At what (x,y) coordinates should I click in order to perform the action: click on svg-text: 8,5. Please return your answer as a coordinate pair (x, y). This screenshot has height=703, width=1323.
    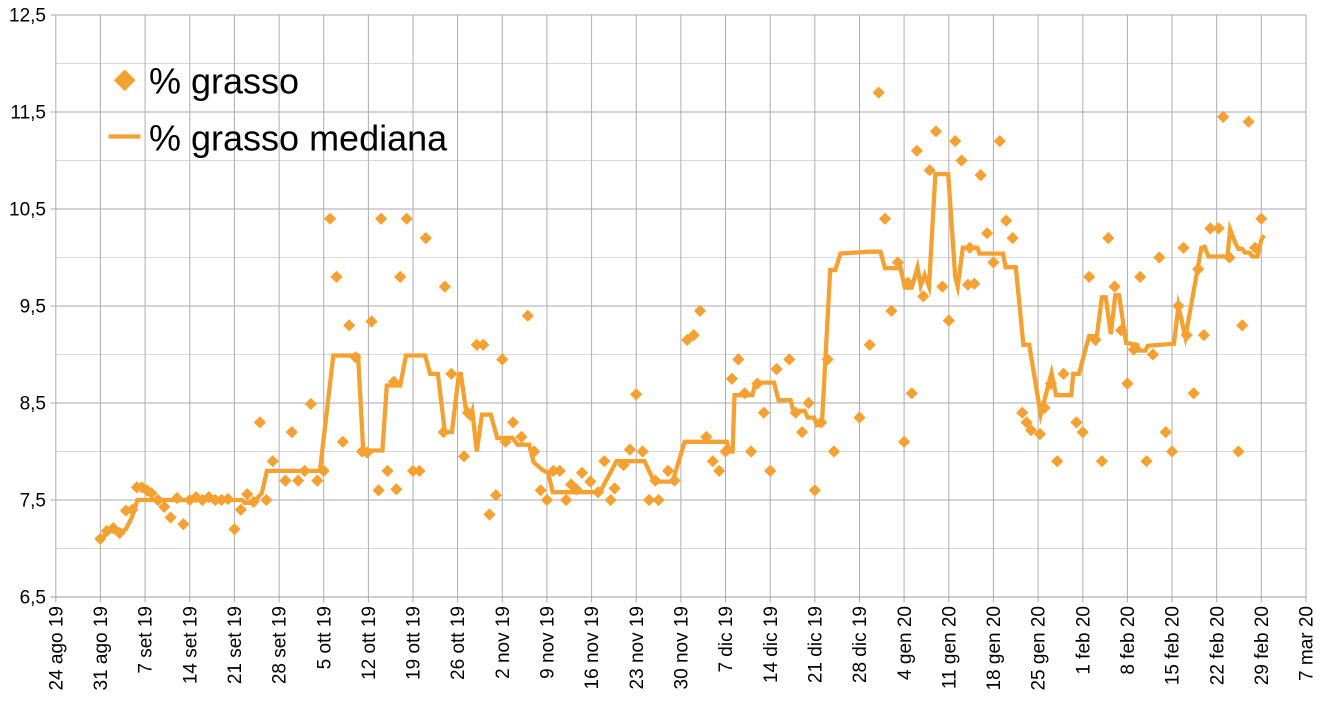
    Looking at the image, I should click on (33, 404).